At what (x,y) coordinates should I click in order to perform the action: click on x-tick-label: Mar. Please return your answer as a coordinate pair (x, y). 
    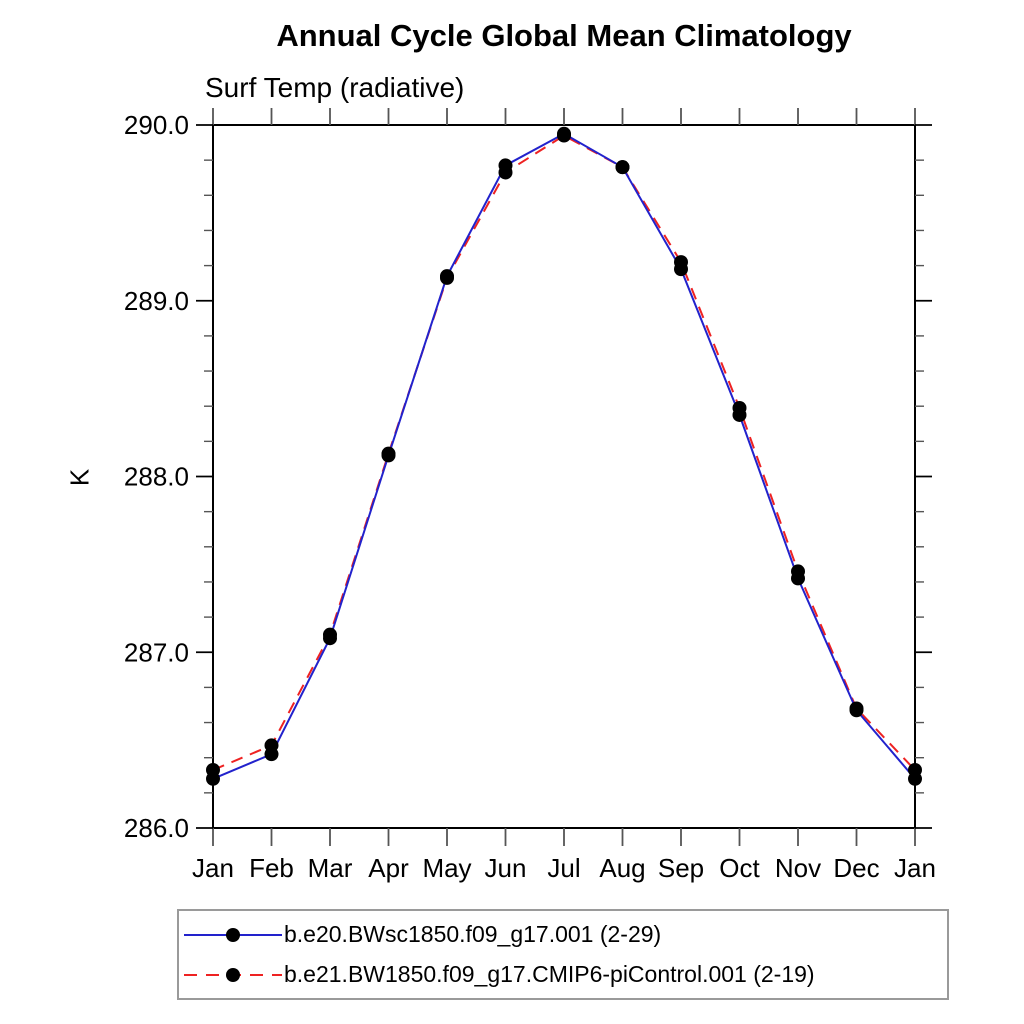
    Looking at the image, I should click on (330, 868).